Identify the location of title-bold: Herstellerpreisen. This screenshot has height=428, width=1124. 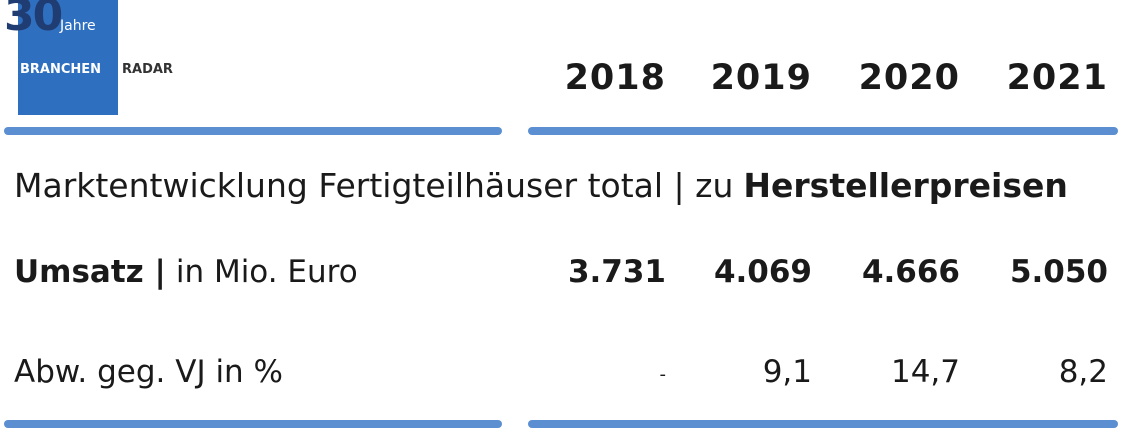
(905, 185).